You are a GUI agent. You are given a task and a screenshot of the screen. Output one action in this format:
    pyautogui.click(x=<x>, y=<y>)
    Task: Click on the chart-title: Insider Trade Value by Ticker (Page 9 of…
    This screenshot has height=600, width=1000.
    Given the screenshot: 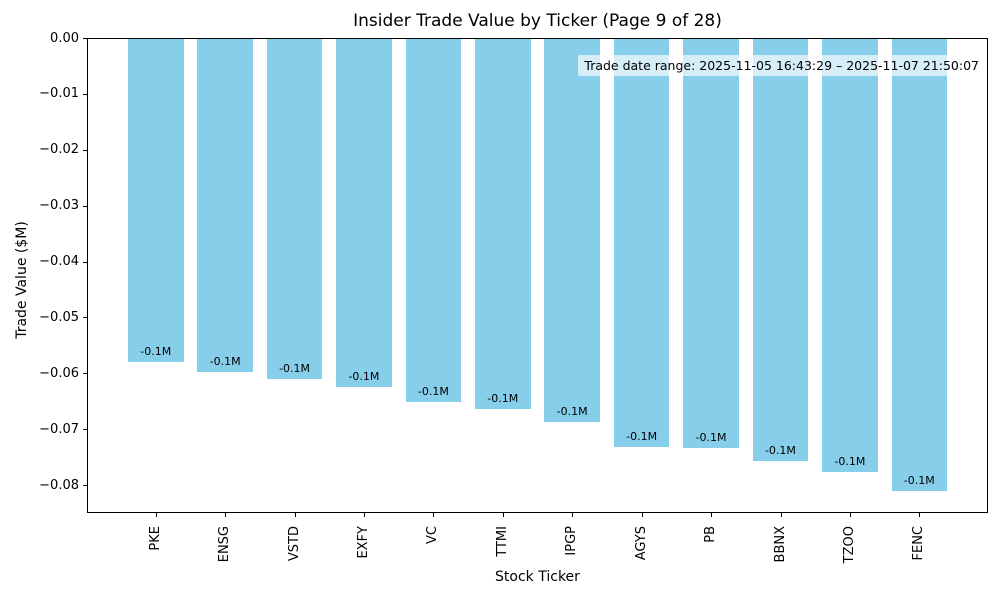 What is the action you would take?
    pyautogui.click(x=537, y=21)
    